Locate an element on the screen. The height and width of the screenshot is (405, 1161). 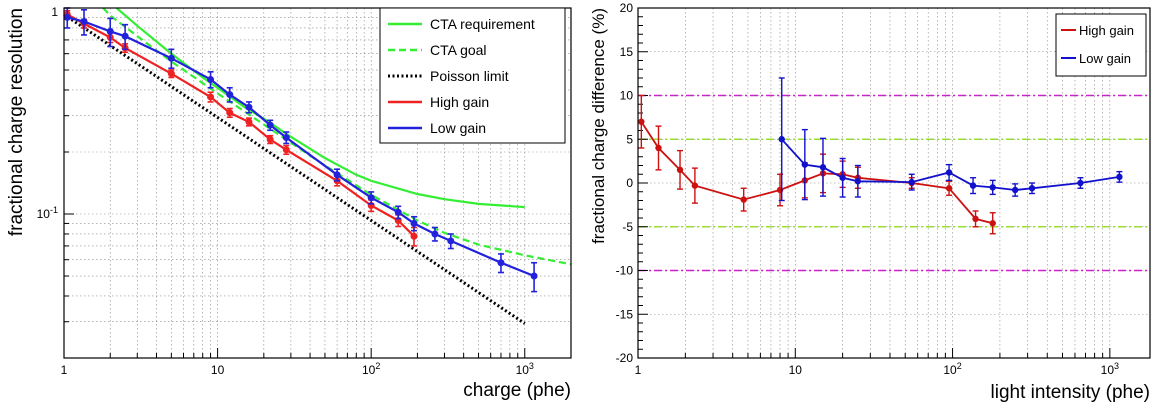
x-axis-title: charge (phe) is located at coordinates (517, 390).